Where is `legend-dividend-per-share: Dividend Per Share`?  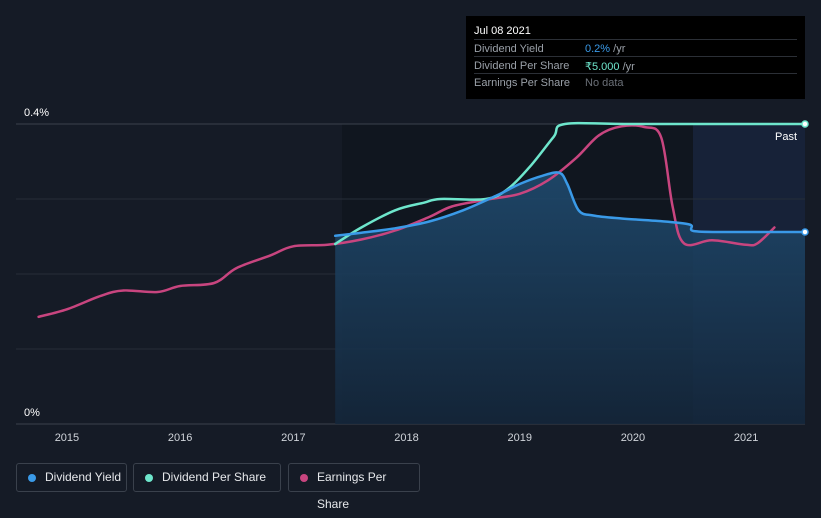 legend-dividend-per-share: Dividend Per Share is located at coordinates (207, 477).